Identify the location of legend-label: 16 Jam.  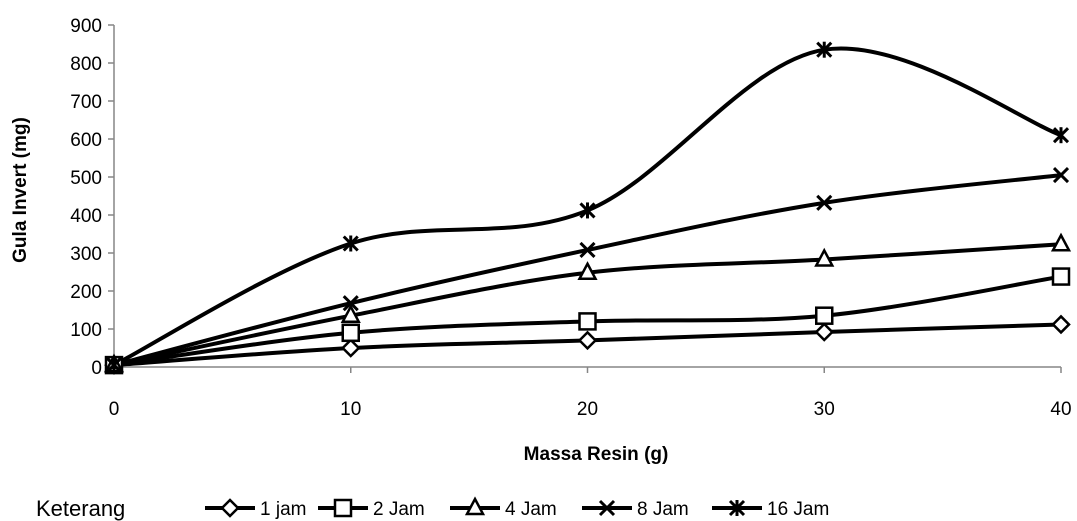
(798, 509).